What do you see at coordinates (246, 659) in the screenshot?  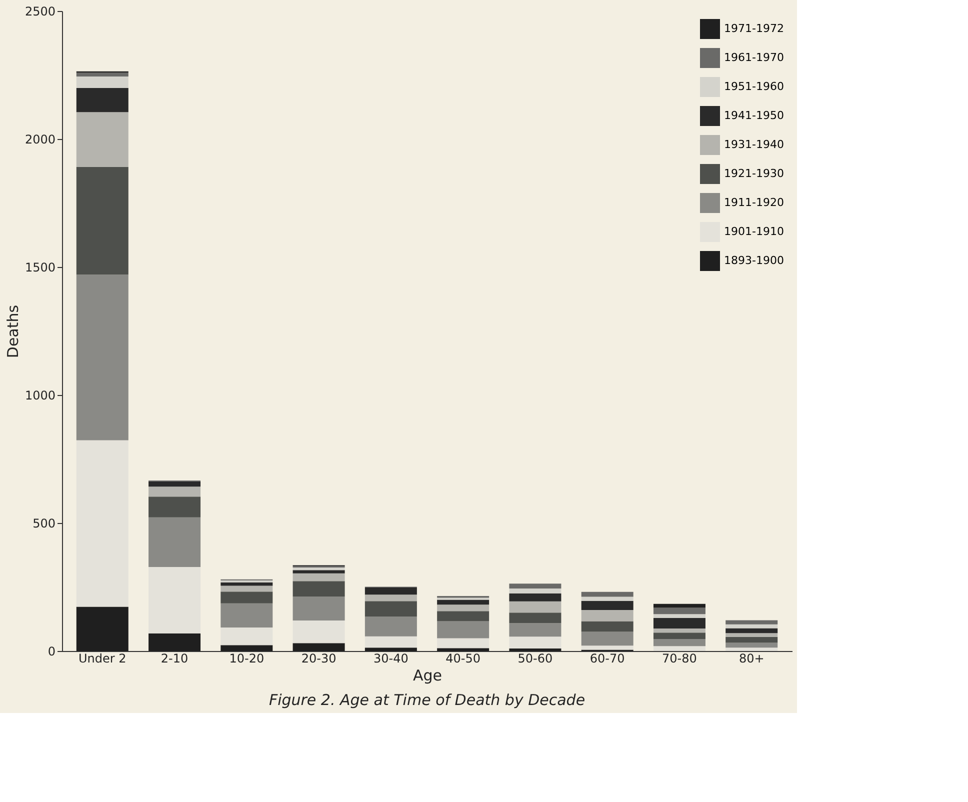 I see `x-tick-label: 10-20` at bounding box center [246, 659].